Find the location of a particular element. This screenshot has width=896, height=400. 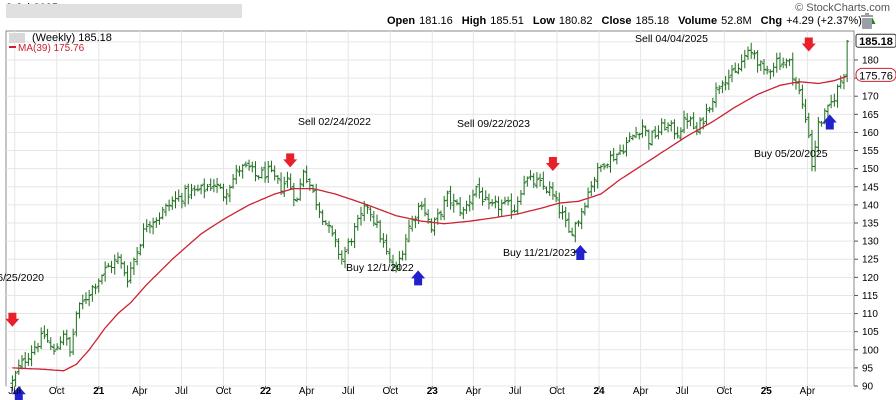

ohlc-value-volume: 52.8M is located at coordinates (736, 21).